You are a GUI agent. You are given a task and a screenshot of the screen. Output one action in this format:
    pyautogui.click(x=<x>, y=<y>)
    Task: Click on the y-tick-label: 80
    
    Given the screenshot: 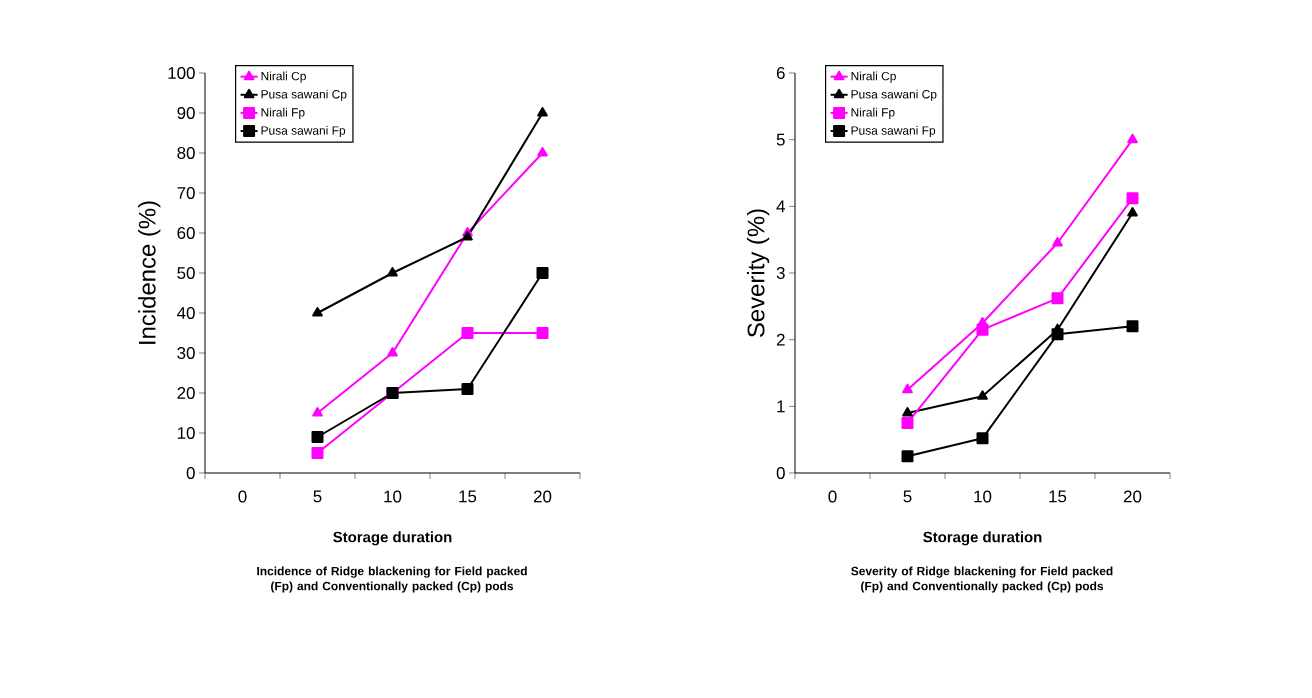 What is the action you would take?
    pyautogui.click(x=186, y=153)
    